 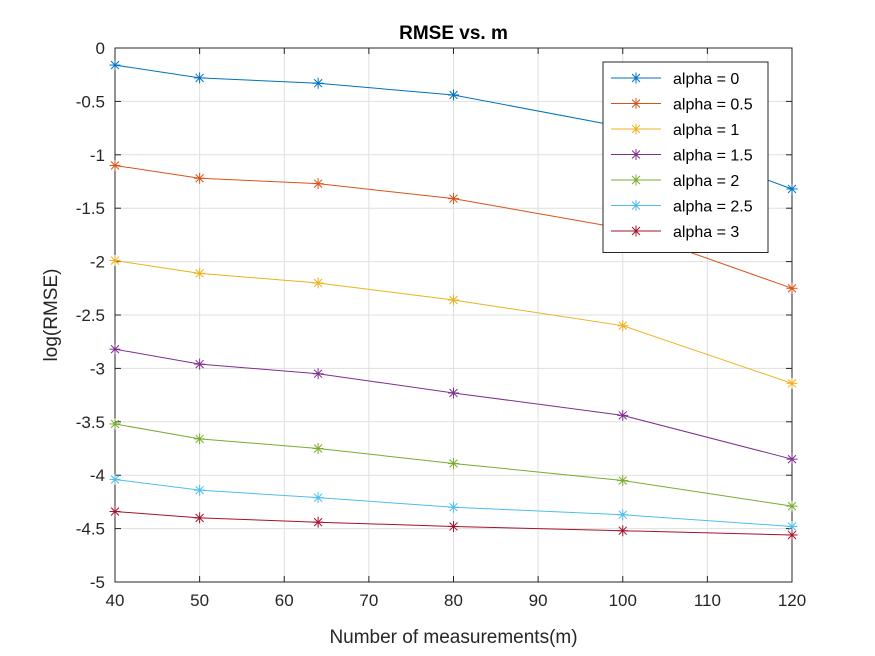 I want to click on x-tick-label: 100, so click(x=623, y=600).